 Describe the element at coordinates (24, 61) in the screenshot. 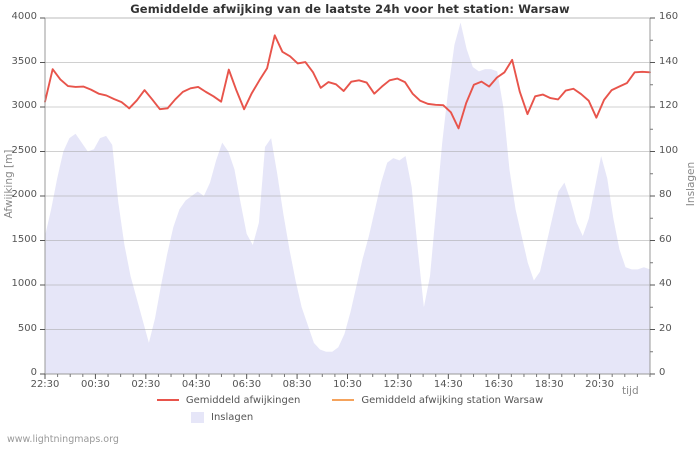

I see `y-axis-left-tick-label: 3500` at that location.